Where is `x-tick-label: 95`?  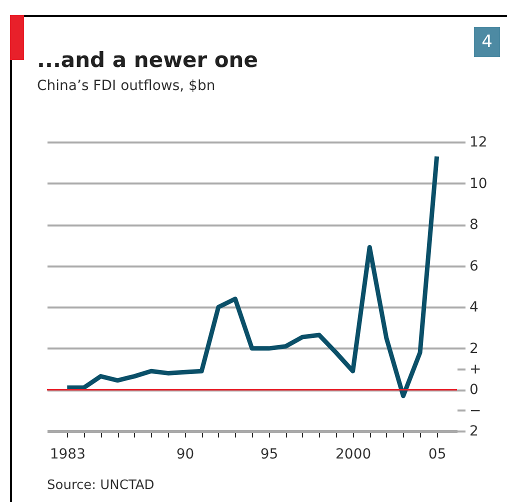
x-tick-label: 95 is located at coordinates (269, 454).